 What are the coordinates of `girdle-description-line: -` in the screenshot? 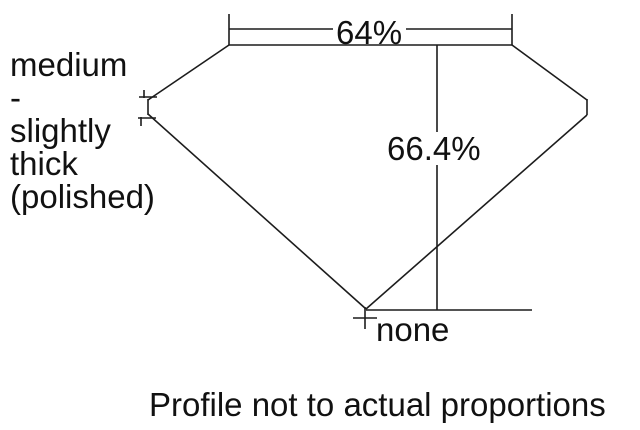 It's located at (15, 97).